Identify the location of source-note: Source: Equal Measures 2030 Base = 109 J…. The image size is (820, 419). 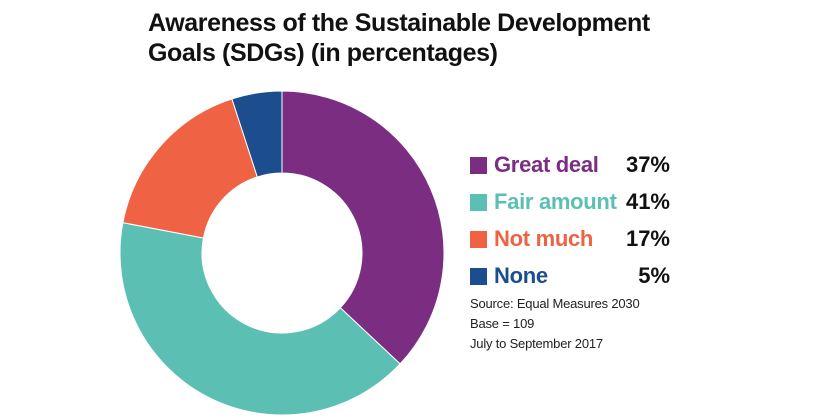
(555, 324).